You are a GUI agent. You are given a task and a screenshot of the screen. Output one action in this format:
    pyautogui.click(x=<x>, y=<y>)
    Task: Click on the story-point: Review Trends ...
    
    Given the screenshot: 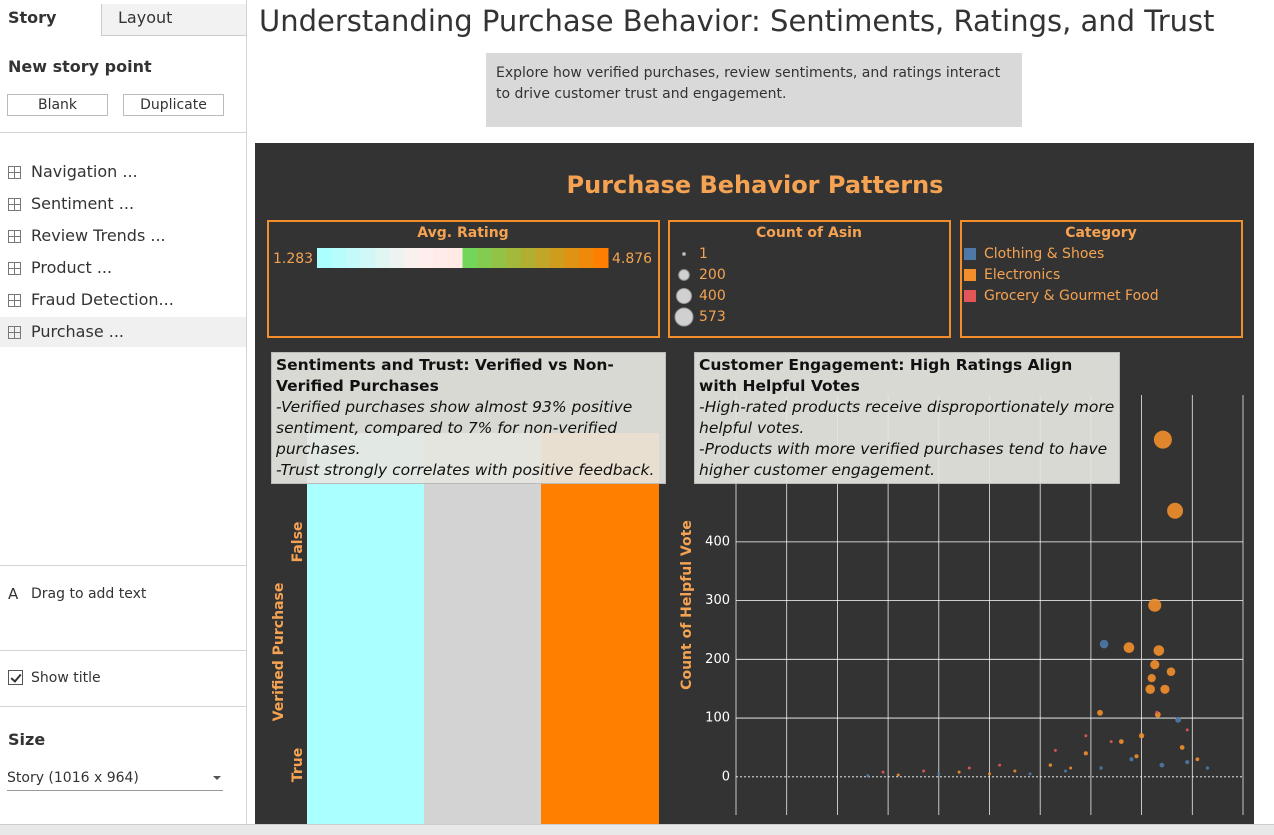 What is the action you would take?
    pyautogui.click(x=123, y=236)
    